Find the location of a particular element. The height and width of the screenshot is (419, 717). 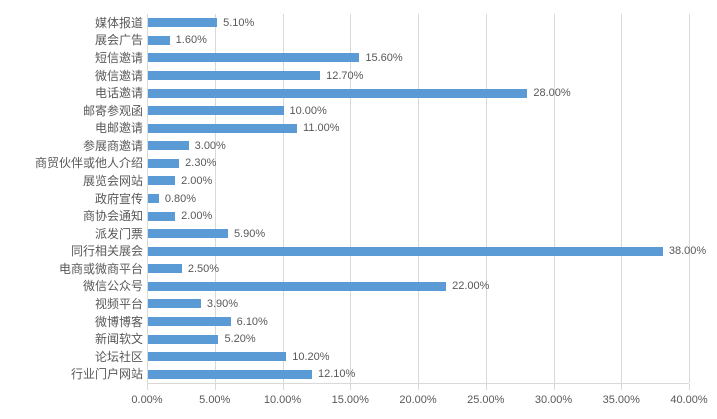

category-label: 短信邀请 is located at coordinates (118, 57).